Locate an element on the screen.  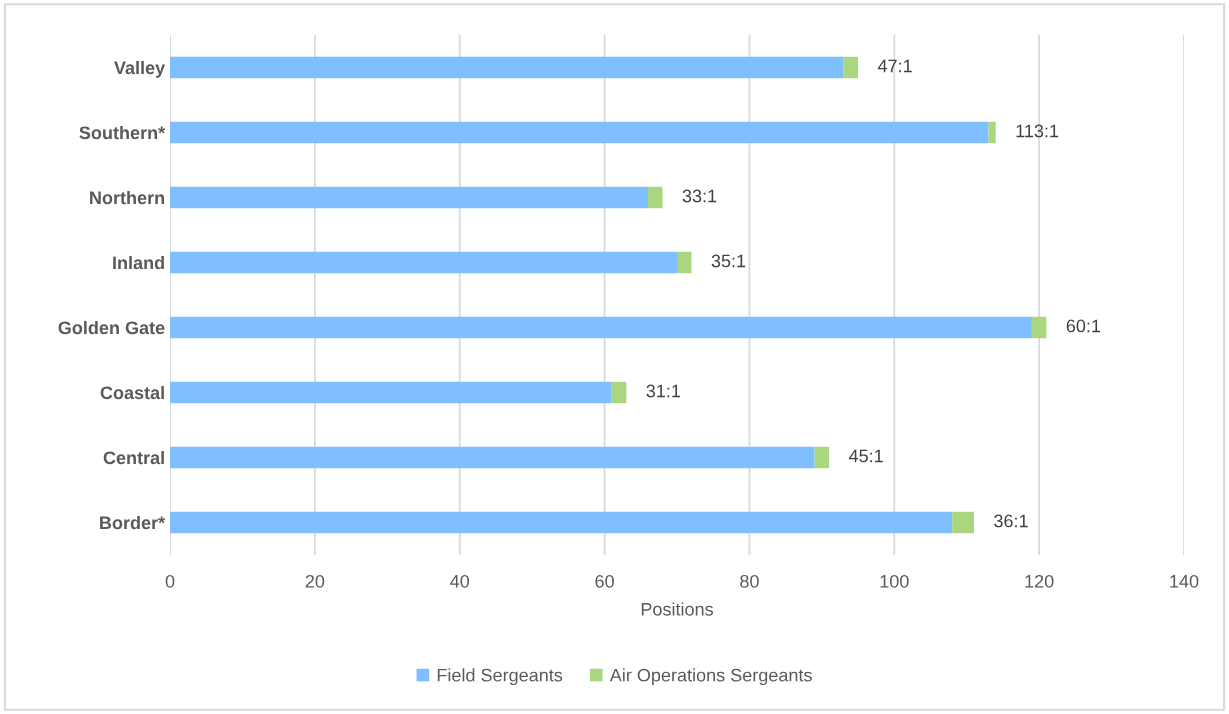
x-tick-label: 40 is located at coordinates (460, 581).